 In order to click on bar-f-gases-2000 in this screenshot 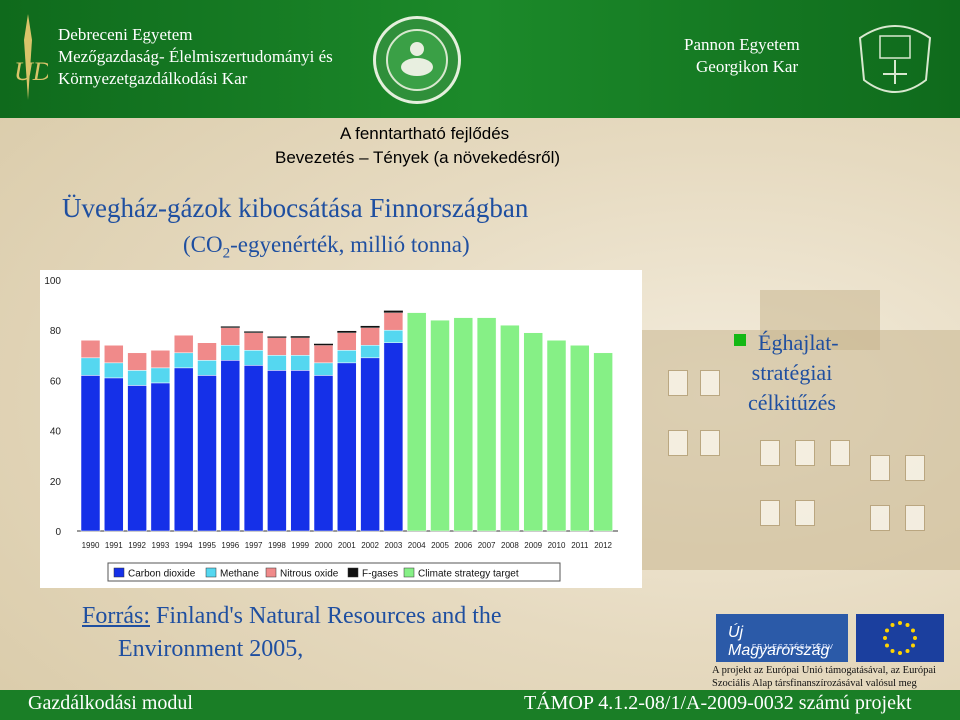, I will do `click(323, 344)`.